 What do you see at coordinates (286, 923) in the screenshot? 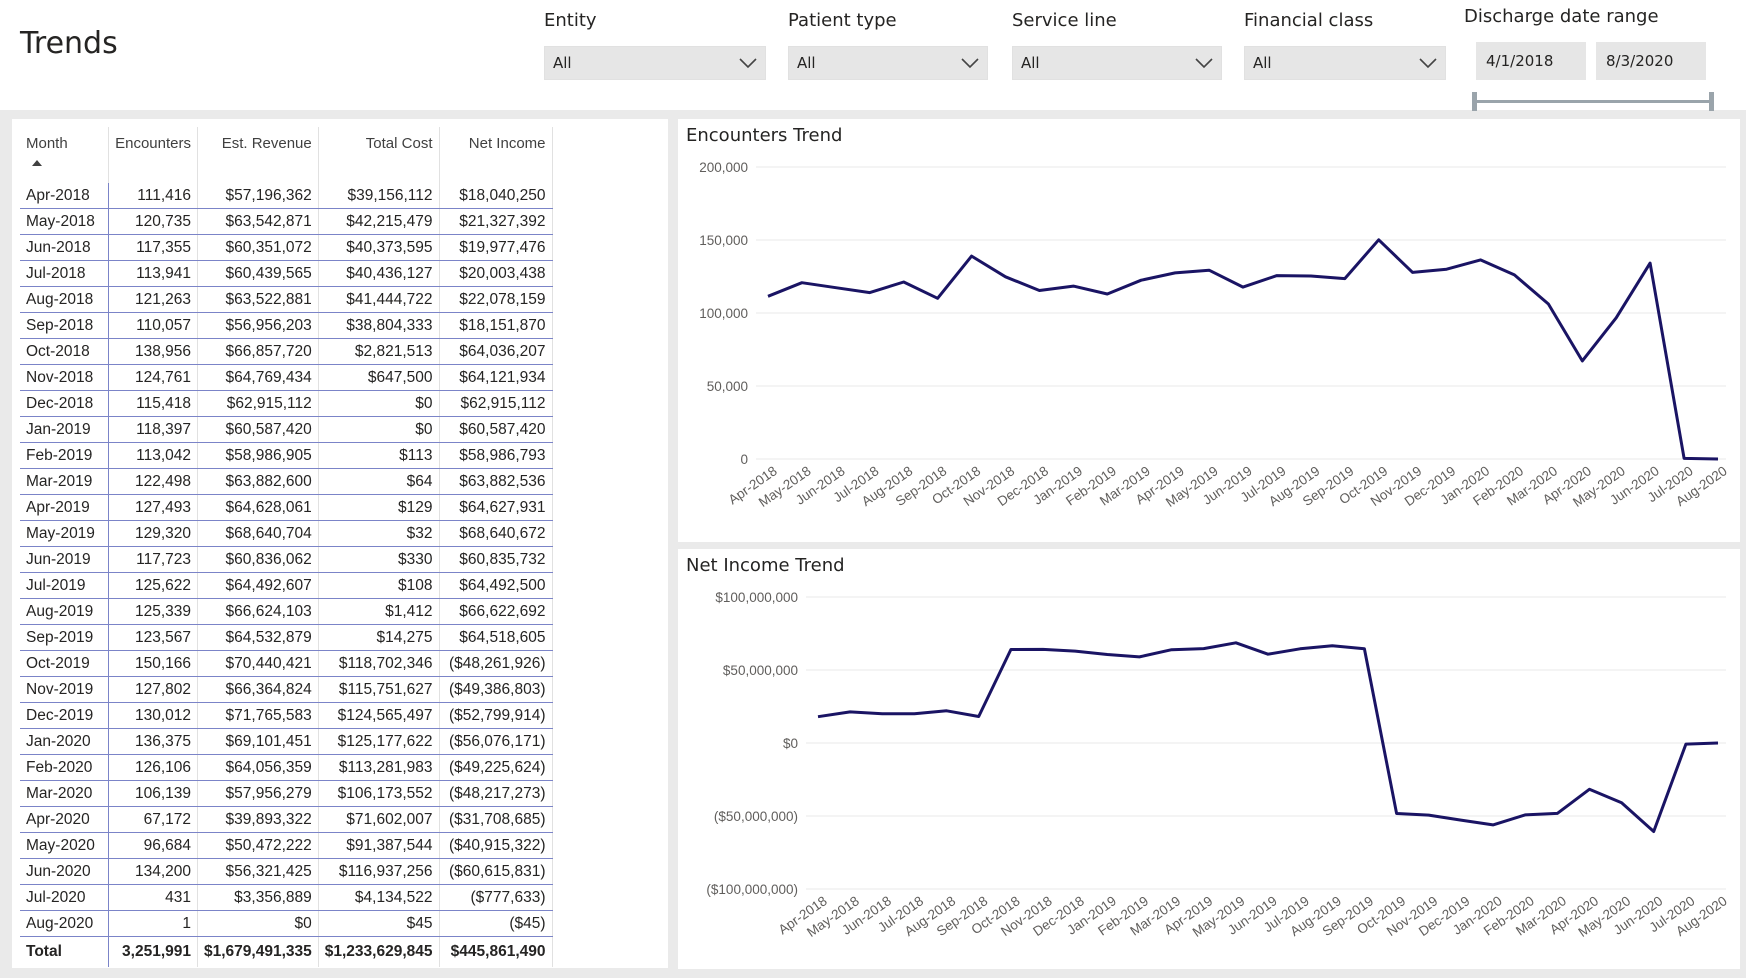
I see `table-row: Aug-2020 1 $0 $45 ($45)` at bounding box center [286, 923].